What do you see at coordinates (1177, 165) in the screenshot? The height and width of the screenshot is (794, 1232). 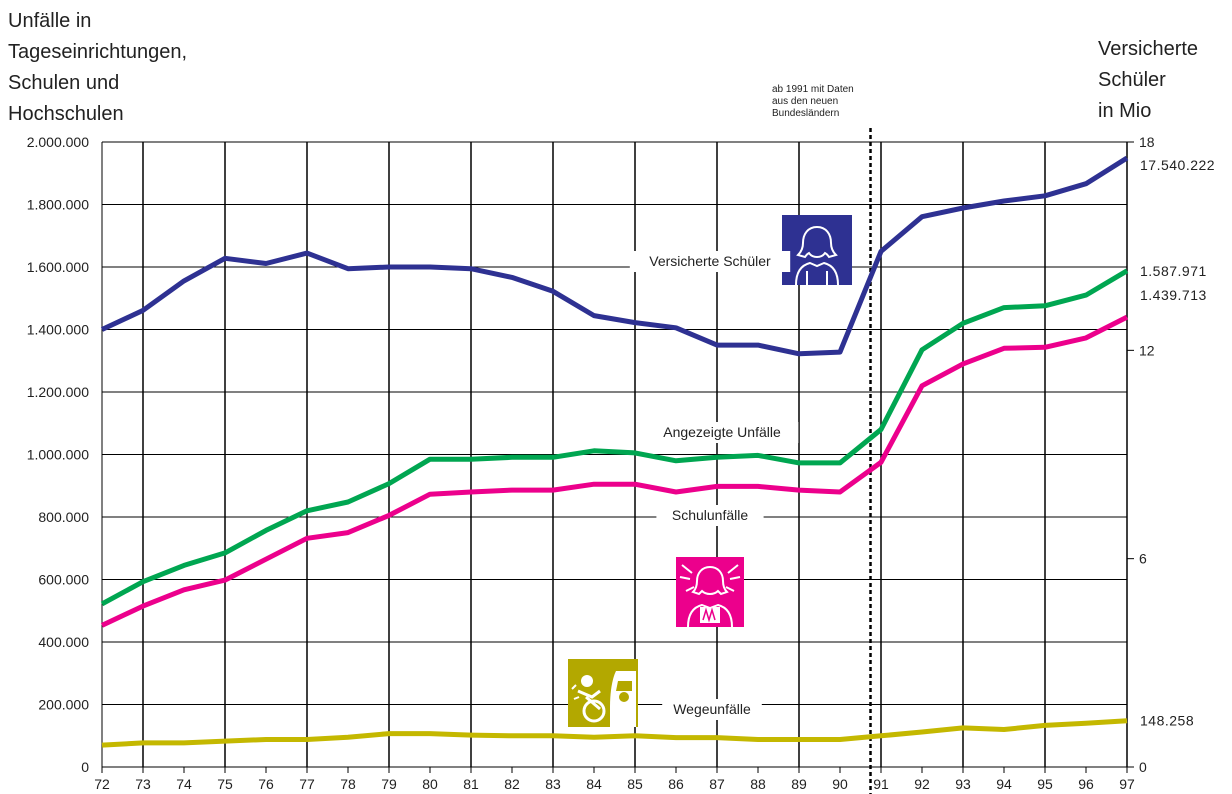 I see `series-end-label: 17.540.222` at bounding box center [1177, 165].